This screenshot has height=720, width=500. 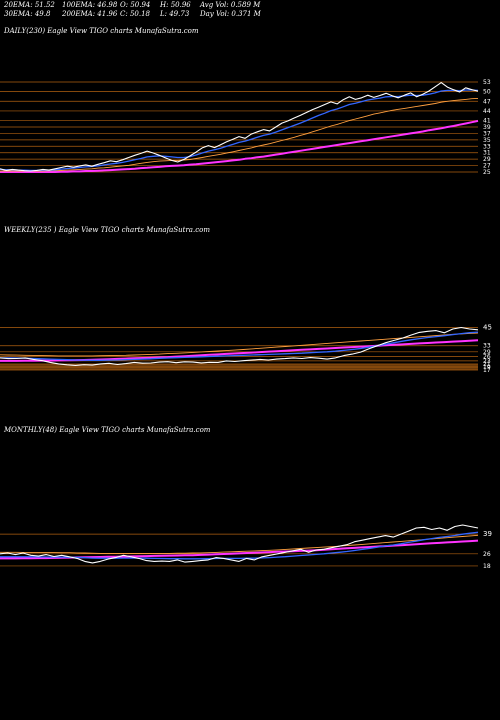 What do you see at coordinates (487, 356) in the screenshot?
I see `weekly-tick-label: 26` at bounding box center [487, 356].